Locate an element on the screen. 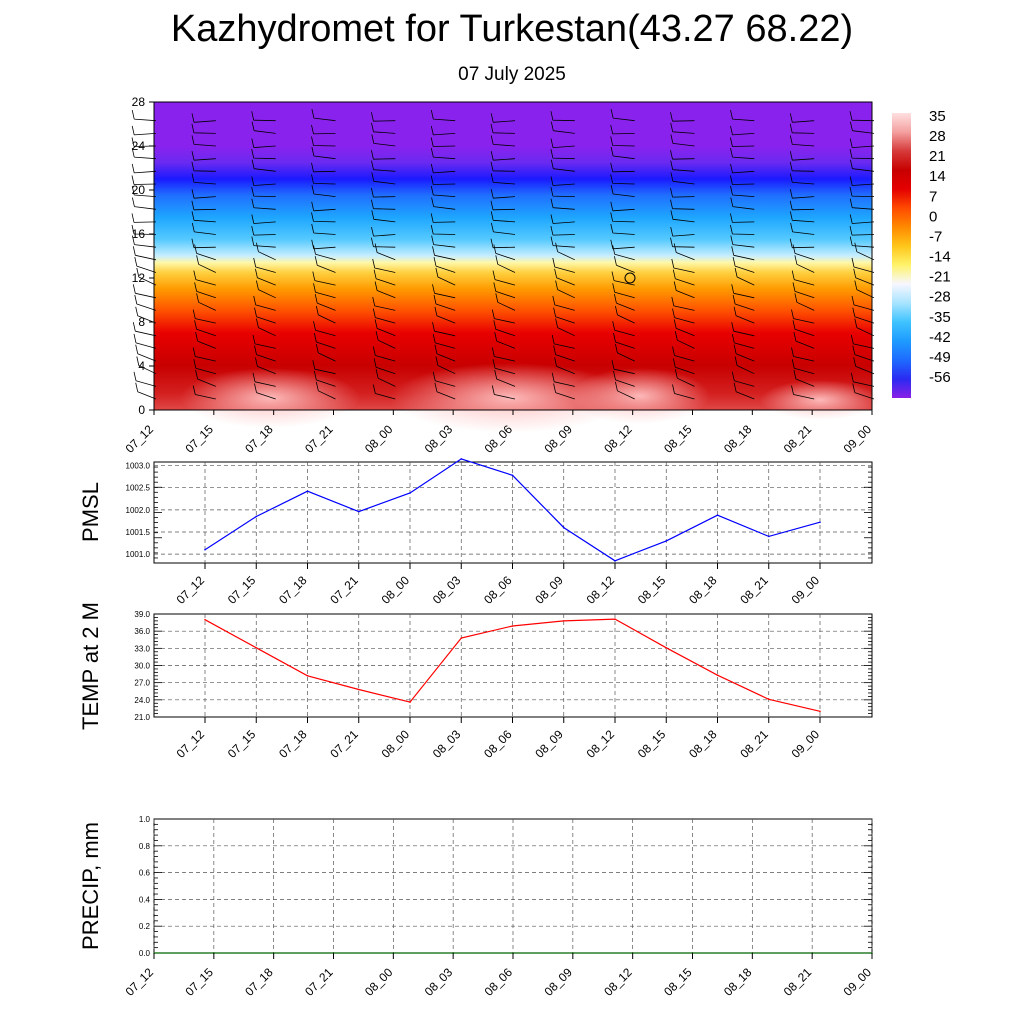 The height and width of the screenshot is (1024, 1024). x-tick-label: 08_21 is located at coordinates (754, 590).